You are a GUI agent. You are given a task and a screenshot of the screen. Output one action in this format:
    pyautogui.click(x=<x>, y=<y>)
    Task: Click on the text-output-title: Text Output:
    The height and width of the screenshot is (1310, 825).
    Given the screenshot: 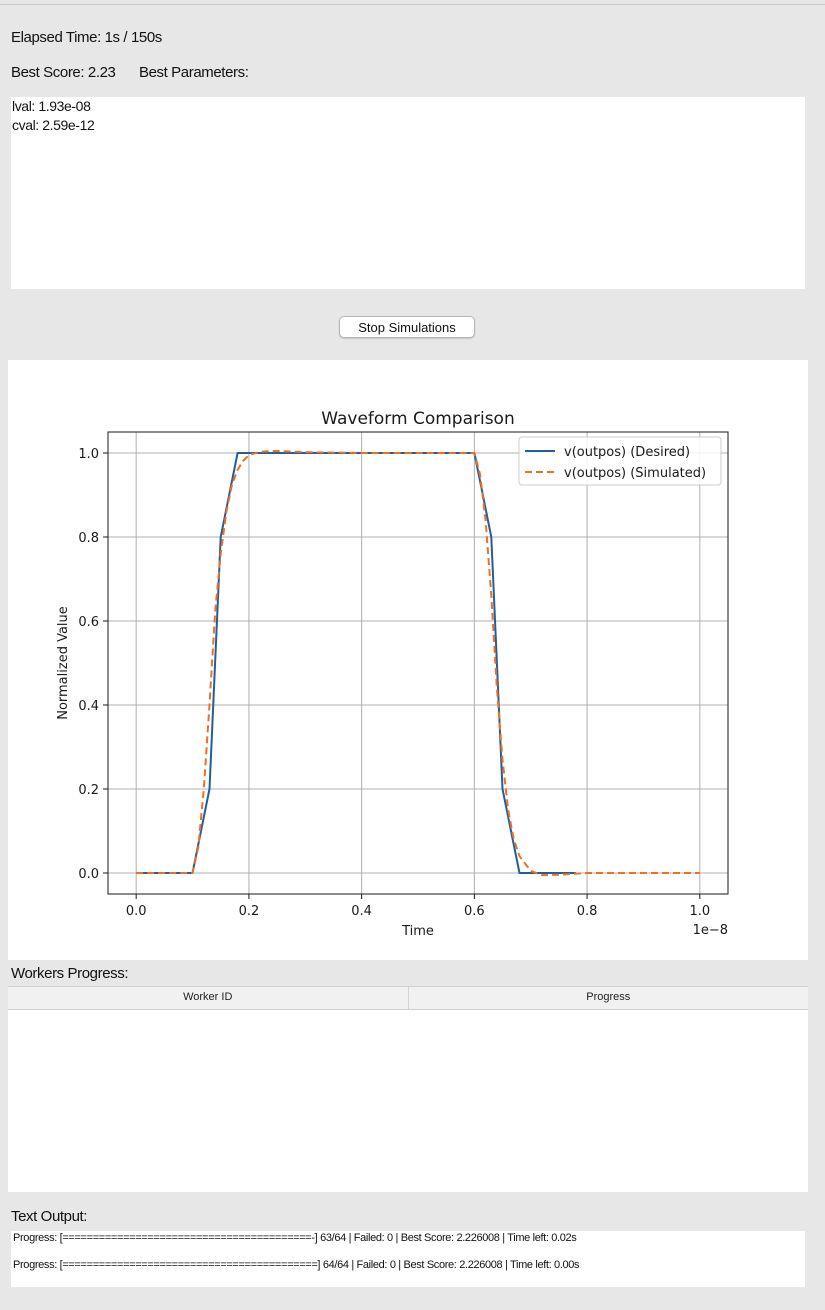 What is the action you would take?
    pyautogui.click(x=49, y=1216)
    